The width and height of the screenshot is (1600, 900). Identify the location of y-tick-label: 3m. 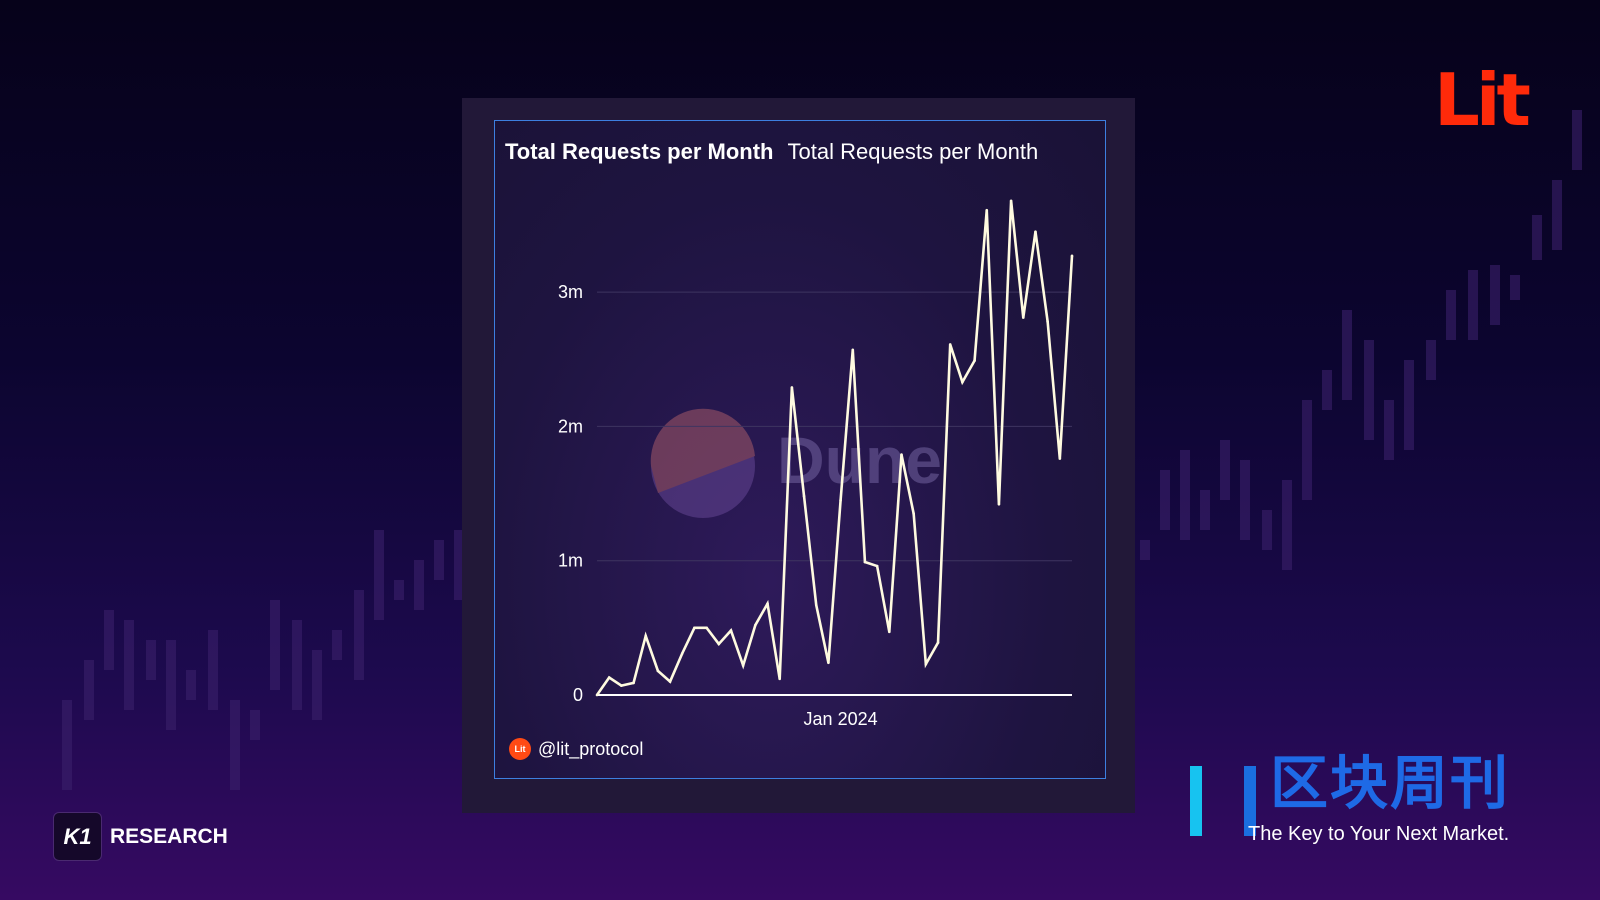
(570, 292).